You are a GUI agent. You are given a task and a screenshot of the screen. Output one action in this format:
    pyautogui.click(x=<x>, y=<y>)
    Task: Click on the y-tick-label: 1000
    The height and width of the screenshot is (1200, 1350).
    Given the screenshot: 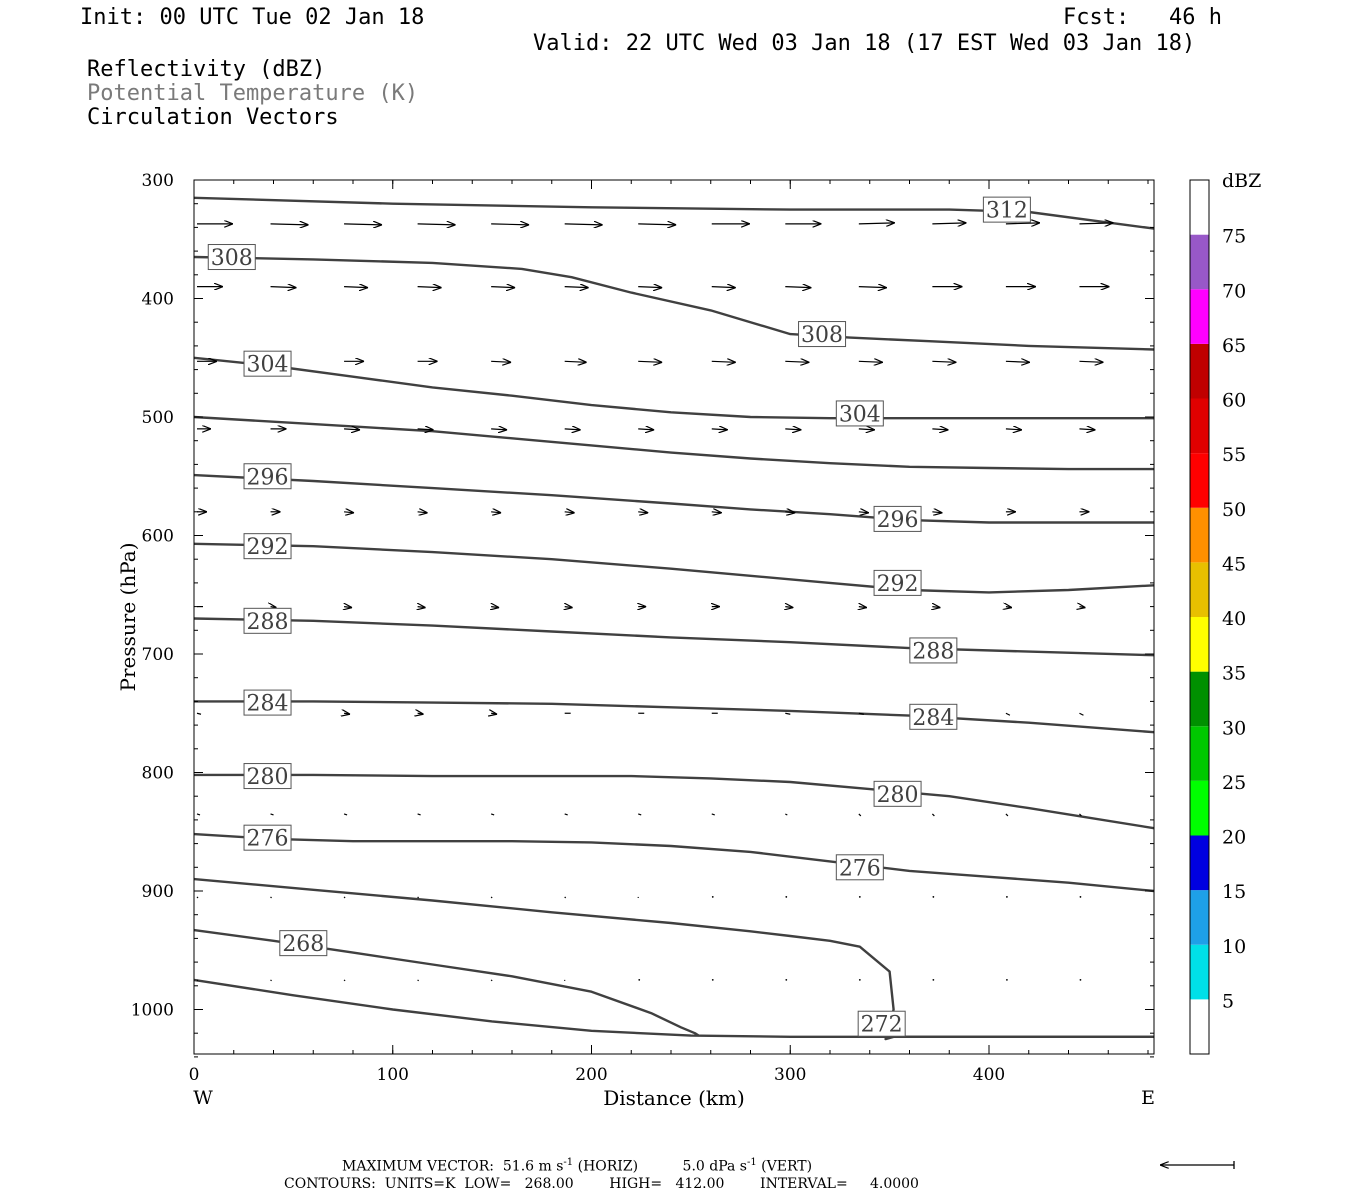 What is the action you would take?
    pyautogui.click(x=152, y=1011)
    